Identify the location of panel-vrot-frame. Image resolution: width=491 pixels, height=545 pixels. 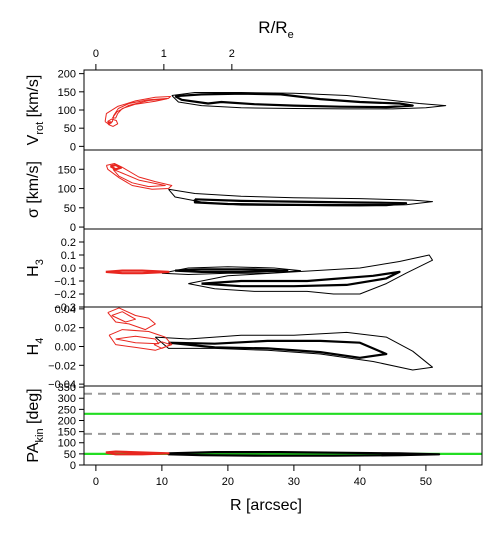
(283, 110).